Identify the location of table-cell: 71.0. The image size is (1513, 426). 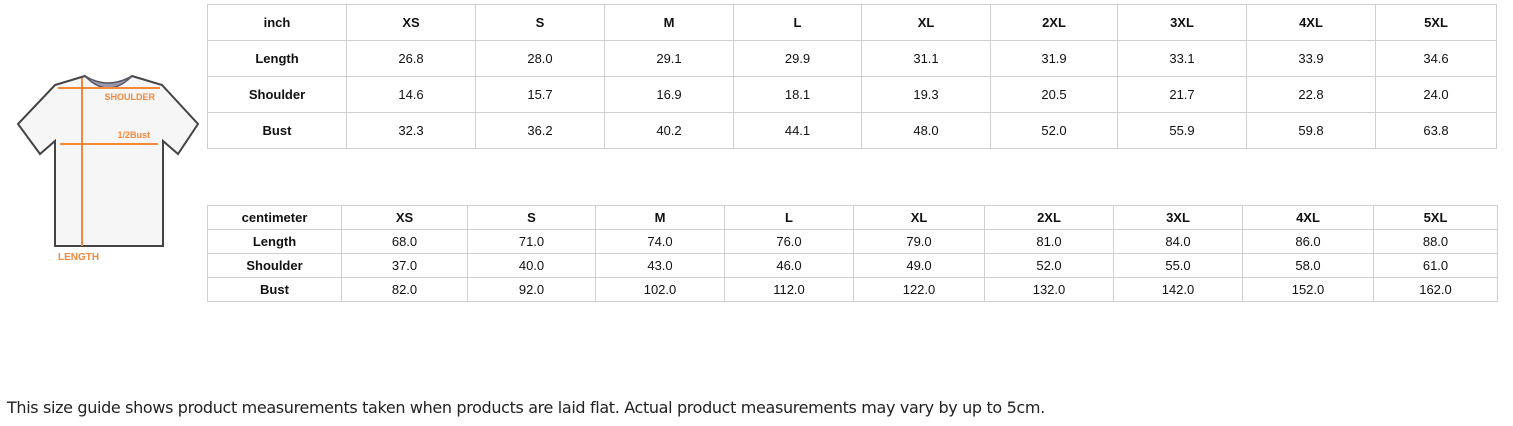
(531, 241).